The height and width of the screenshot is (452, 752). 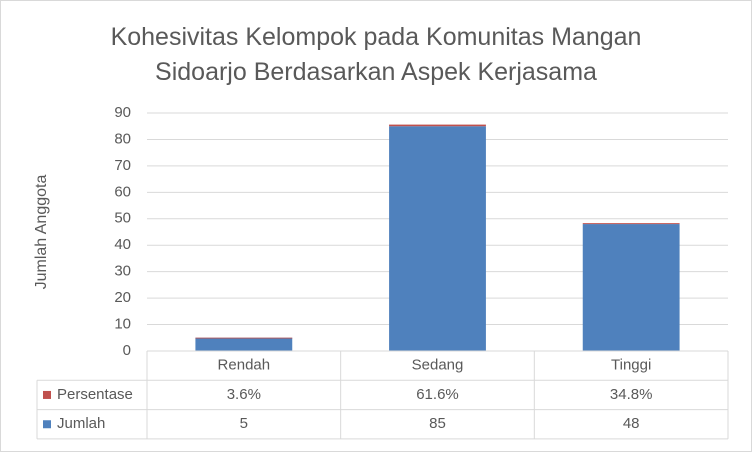 What do you see at coordinates (244, 365) in the screenshot?
I see `x-tick-label: Rendah` at bounding box center [244, 365].